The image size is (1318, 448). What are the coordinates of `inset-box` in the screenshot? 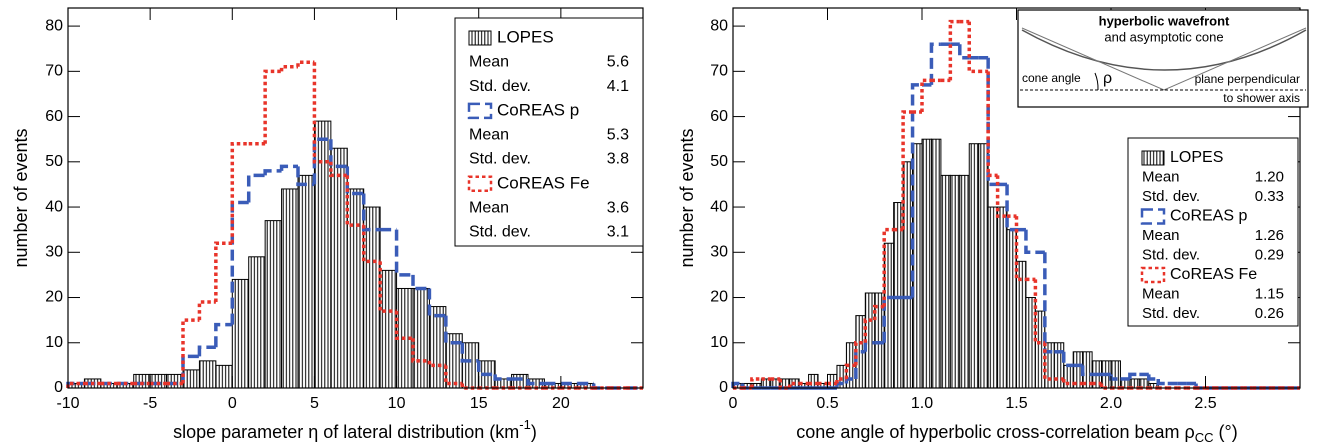 It's located at (1163, 58).